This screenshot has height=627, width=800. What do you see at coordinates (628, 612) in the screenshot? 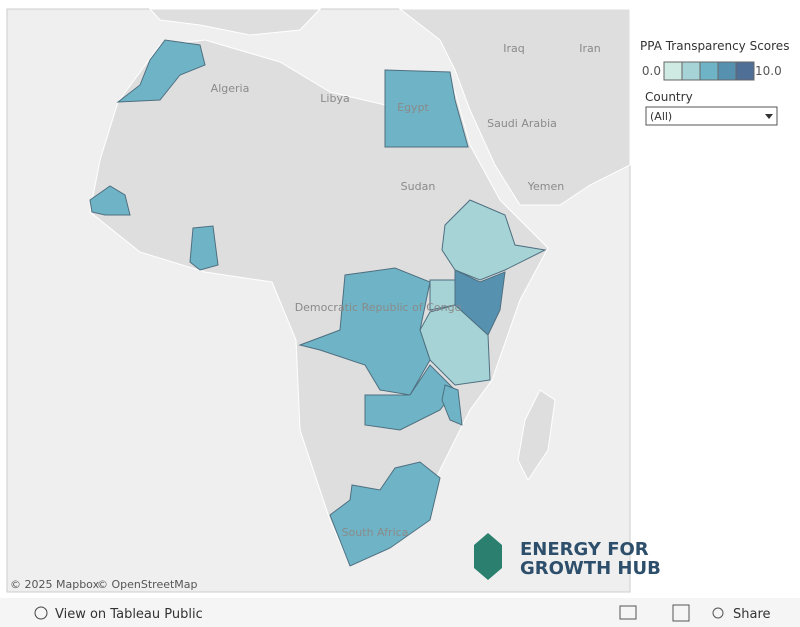
I see `download-button` at bounding box center [628, 612].